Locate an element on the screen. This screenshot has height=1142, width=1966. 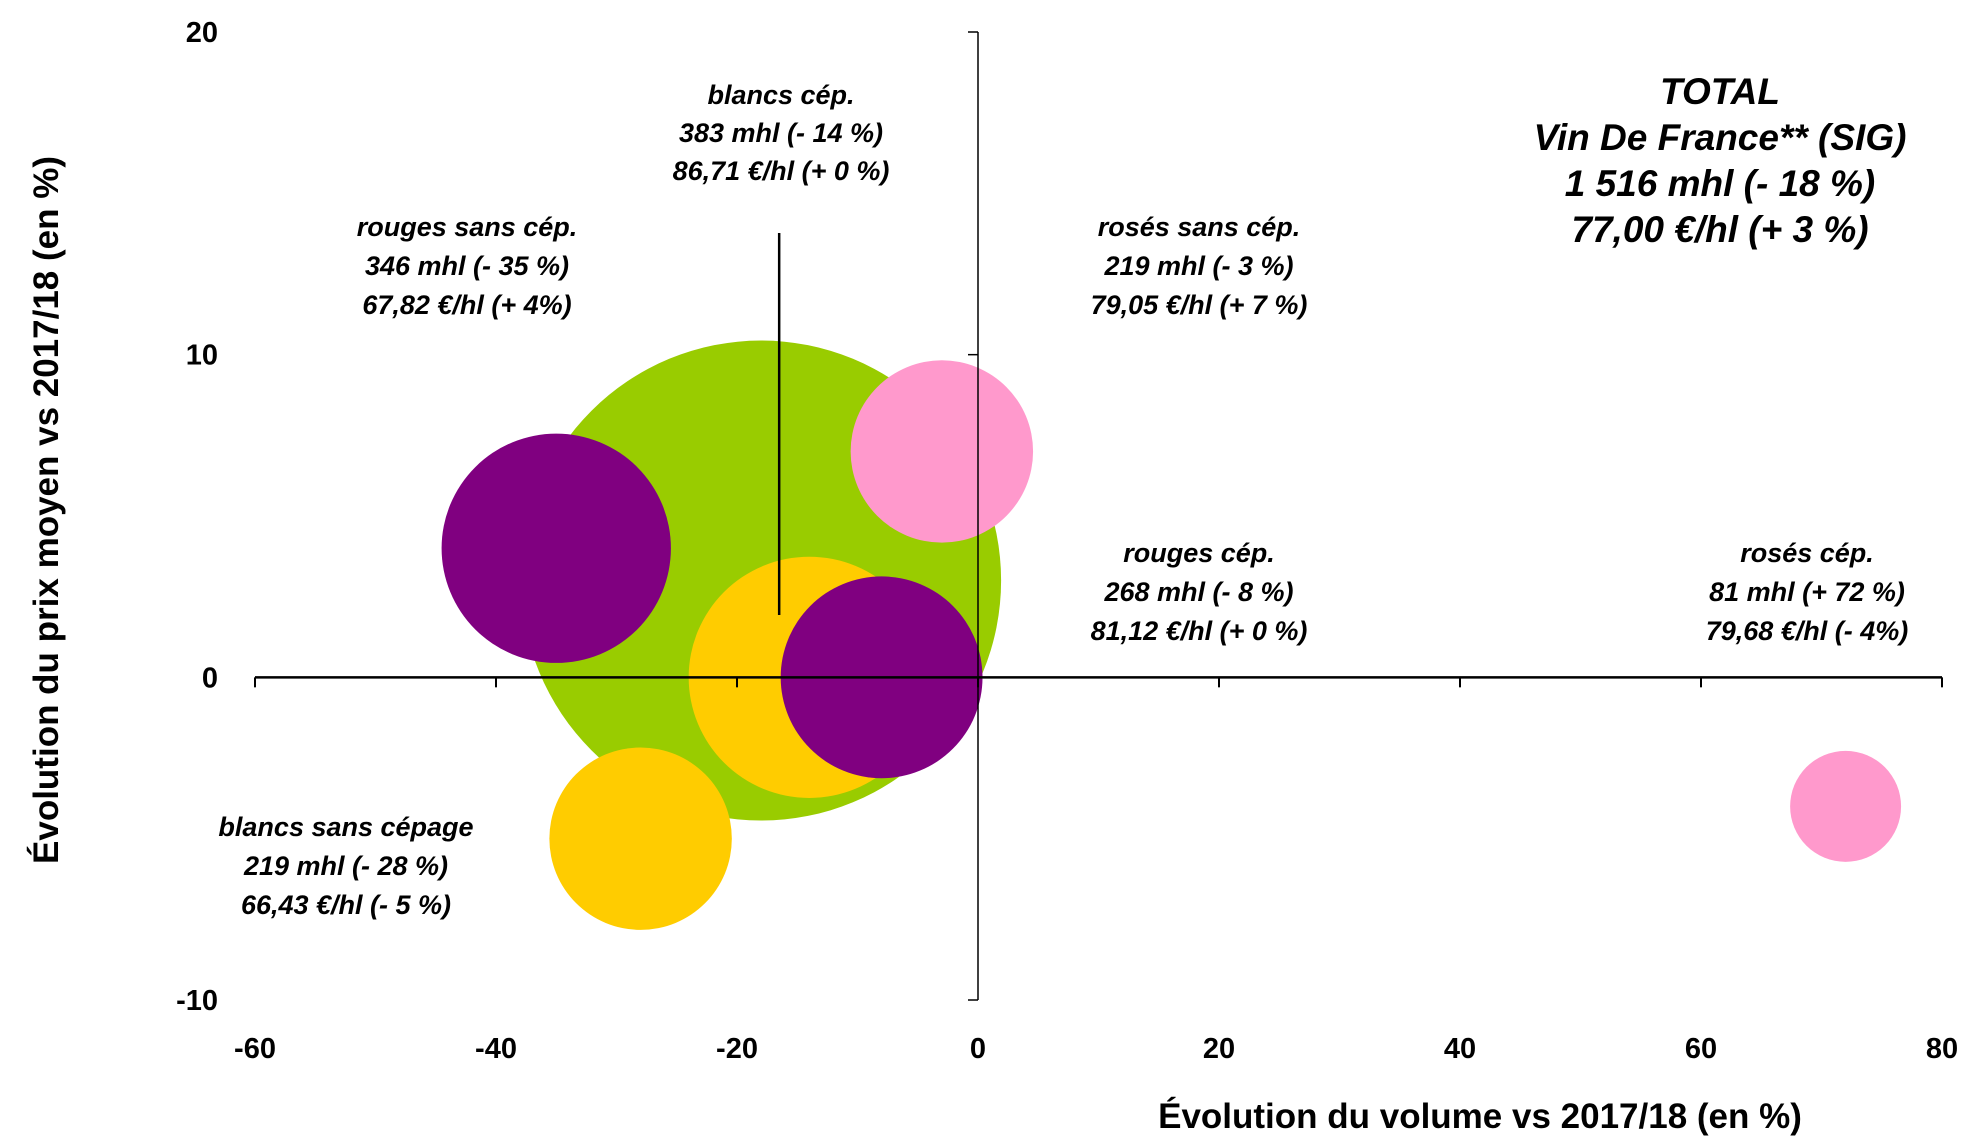
annotation-line: 81 mhl (+ 72 %) is located at coordinates (1807, 592).